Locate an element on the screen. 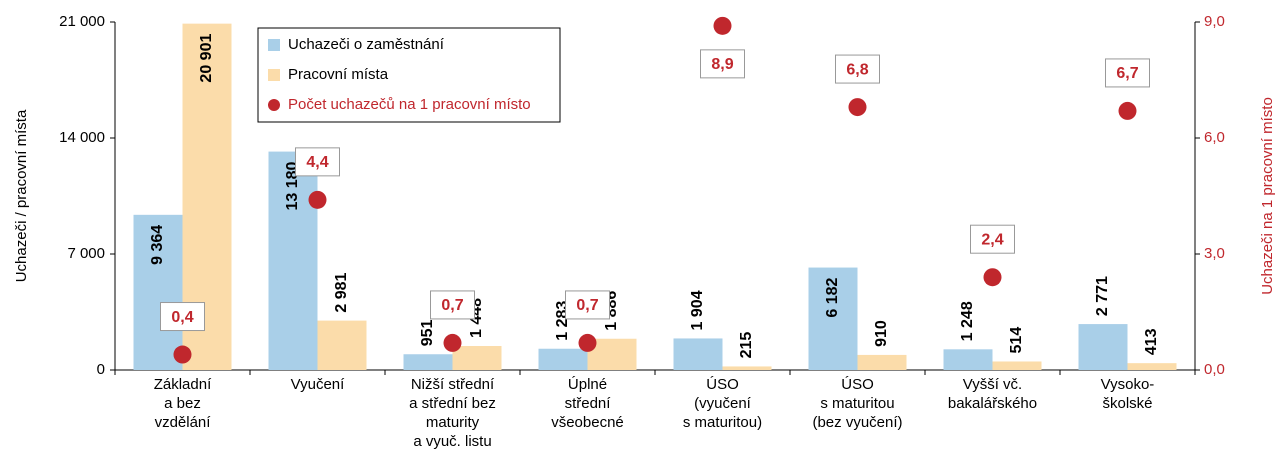 This screenshot has width=1281, height=450. x-tick-label: Základní is located at coordinates (183, 384).